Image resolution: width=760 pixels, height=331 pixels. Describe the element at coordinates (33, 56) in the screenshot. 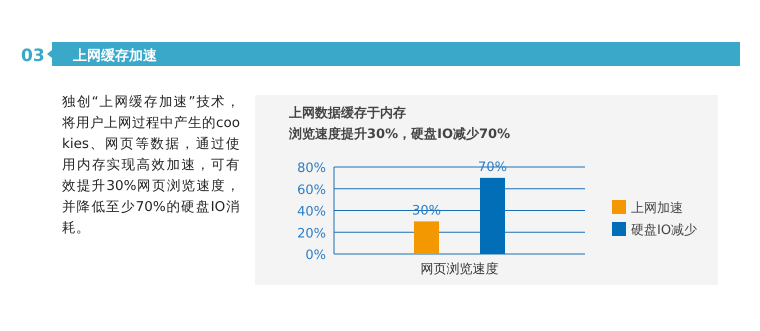

I see `text: 03` at that location.